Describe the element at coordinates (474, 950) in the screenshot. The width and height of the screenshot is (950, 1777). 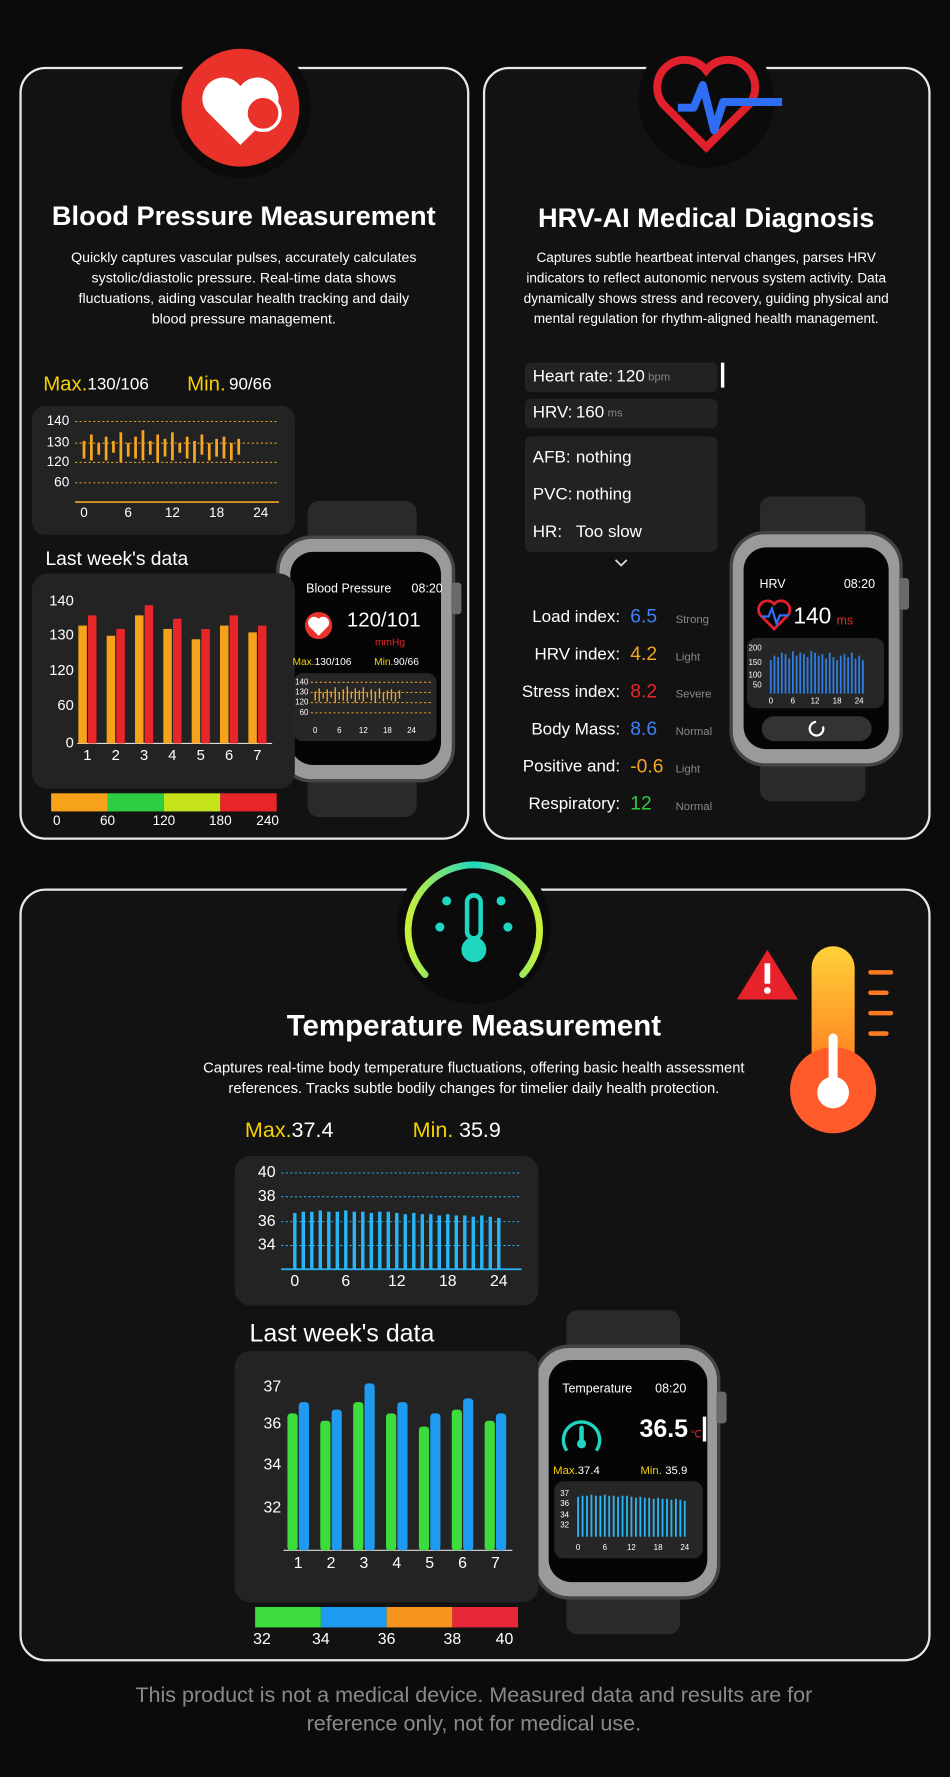
I see `temp-icon-bulb` at that location.